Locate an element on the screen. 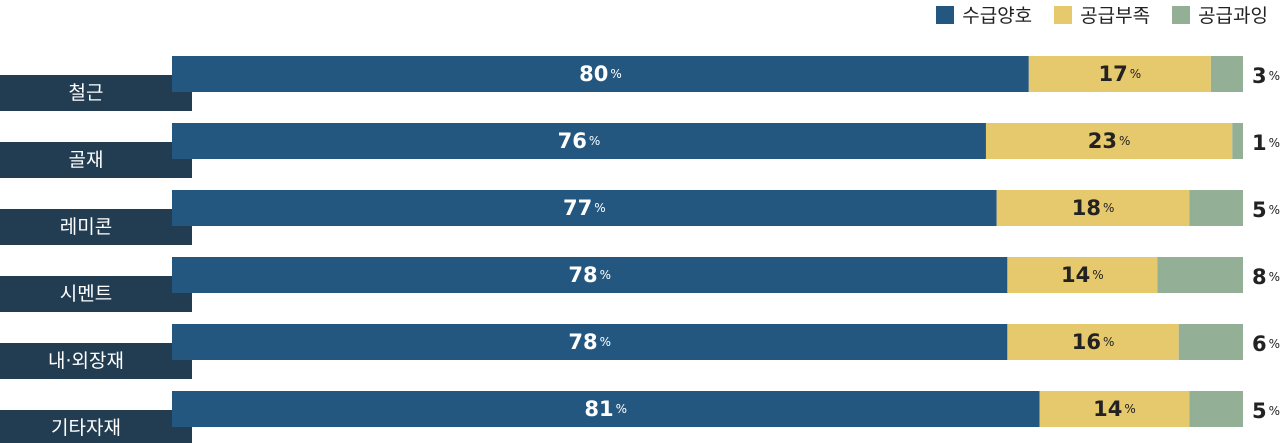  bar-aggregate-supply-excess is located at coordinates (1237, 141).